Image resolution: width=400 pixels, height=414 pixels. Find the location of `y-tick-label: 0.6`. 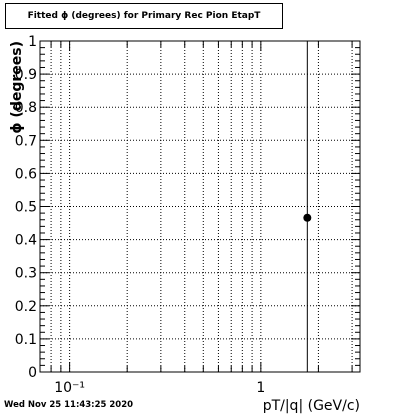

y-tick-label: 0.6 is located at coordinates (26, 174).